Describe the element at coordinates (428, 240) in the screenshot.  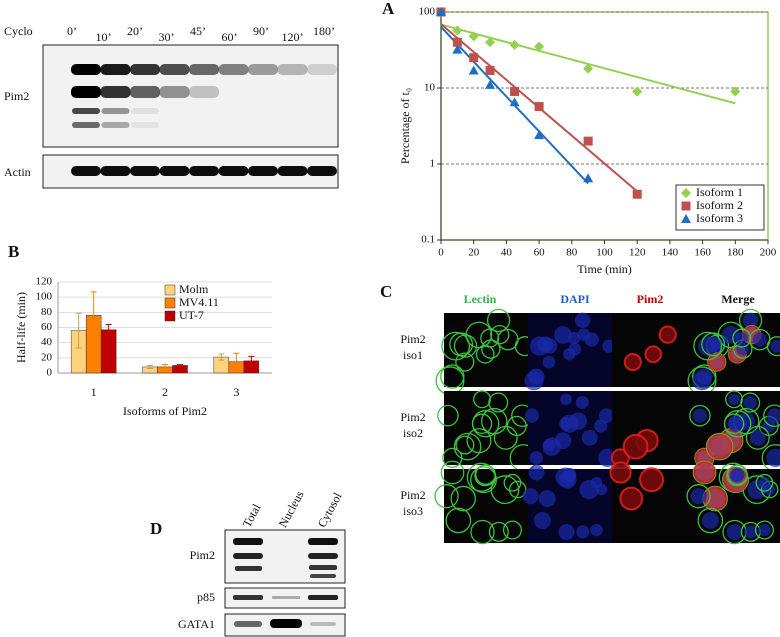
I see `y-tick-label: 0.1` at that location.